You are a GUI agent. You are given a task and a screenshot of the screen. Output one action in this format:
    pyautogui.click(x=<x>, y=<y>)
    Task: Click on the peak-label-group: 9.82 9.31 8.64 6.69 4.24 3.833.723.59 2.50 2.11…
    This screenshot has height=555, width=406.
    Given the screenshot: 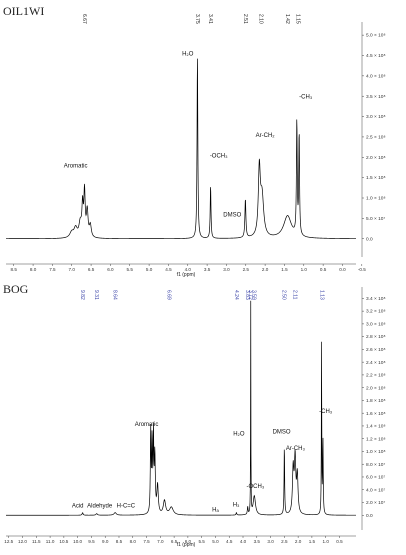 What is the action you would take?
    pyautogui.click(x=202, y=295)
    